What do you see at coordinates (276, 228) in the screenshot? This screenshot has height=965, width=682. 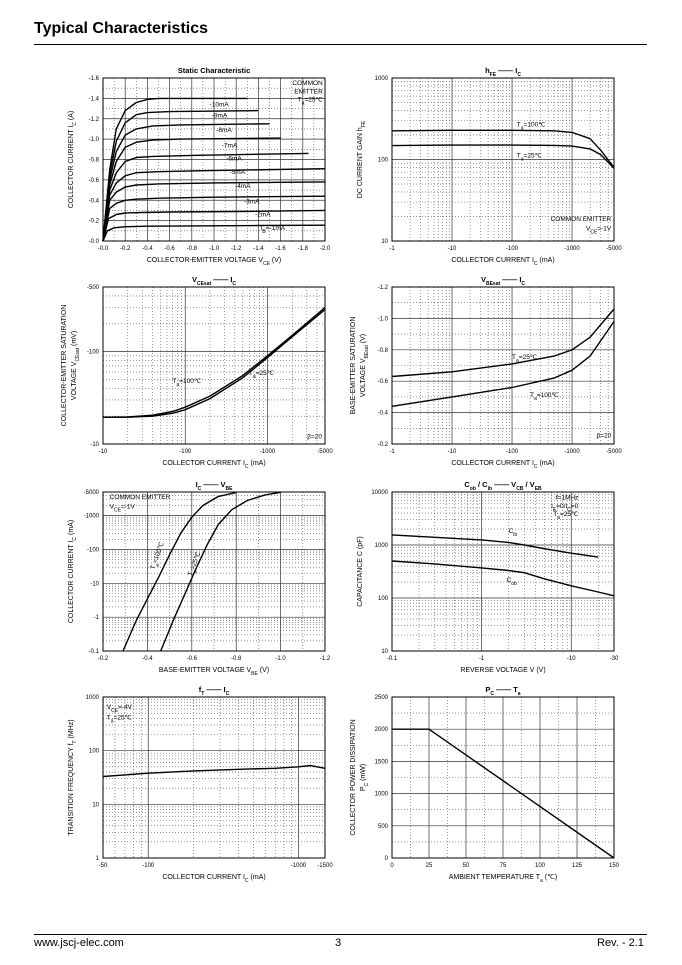 I see `annotation-part: =-1mA` at bounding box center [276, 228].